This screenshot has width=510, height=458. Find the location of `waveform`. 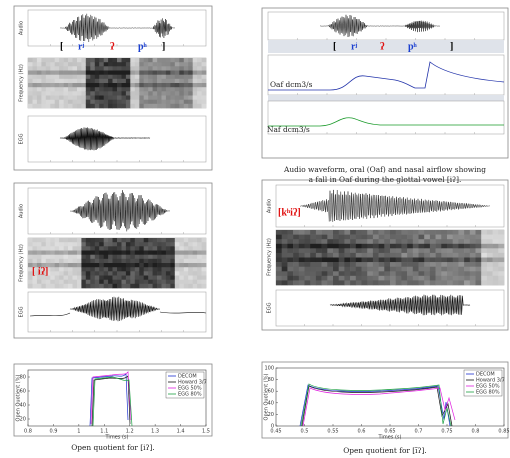

waveform is located at coordinates (120, 211).